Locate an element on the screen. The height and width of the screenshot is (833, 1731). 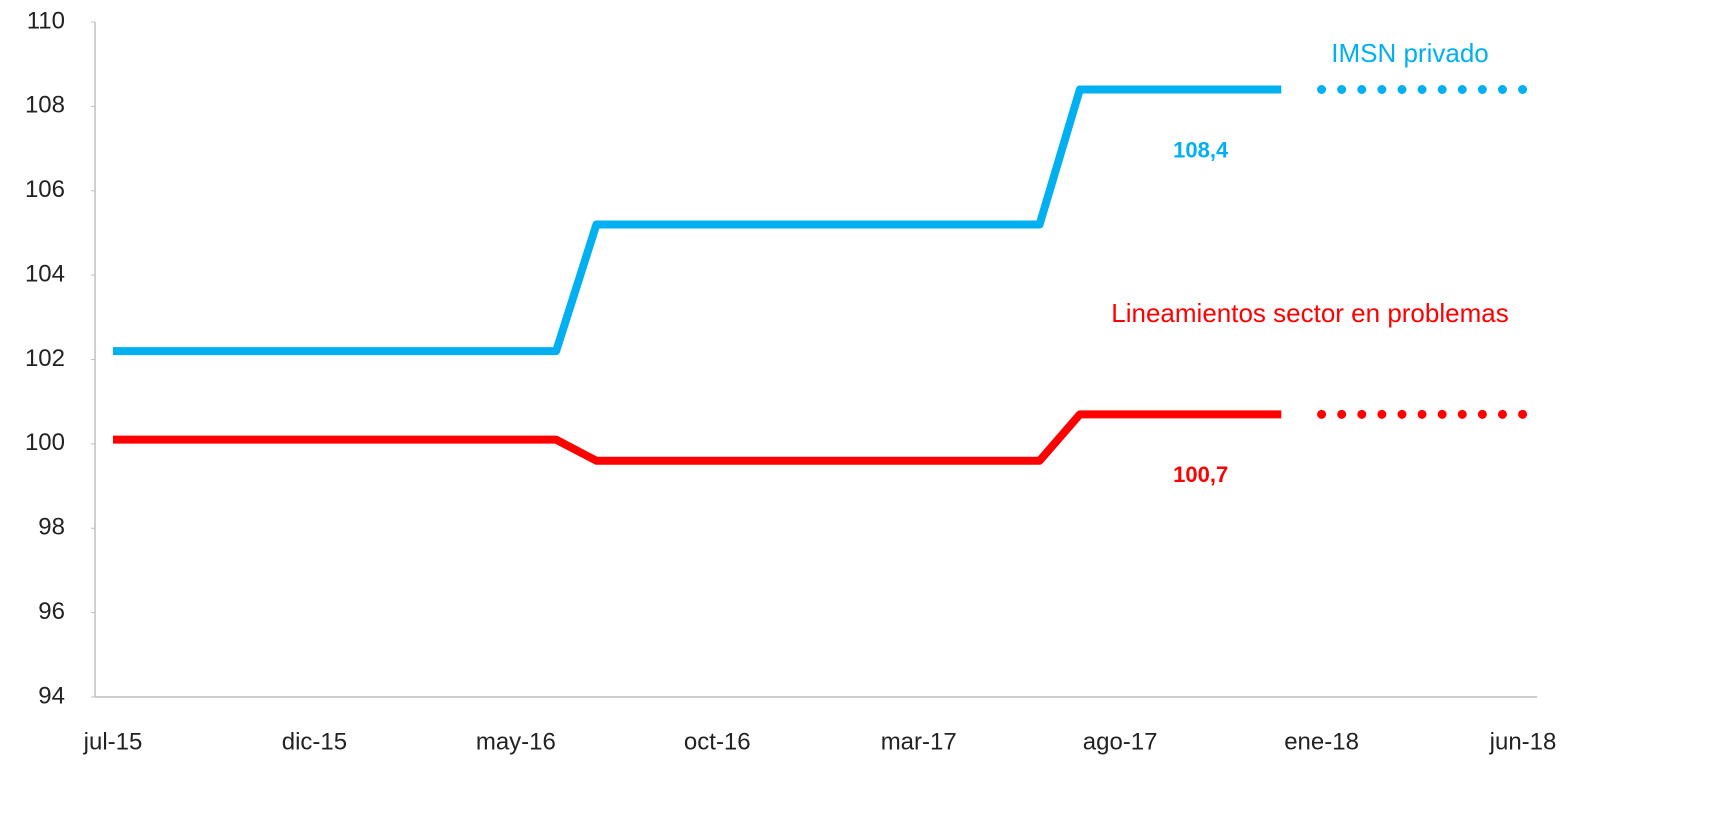
y-tick-label: 106 is located at coordinates (45, 189).